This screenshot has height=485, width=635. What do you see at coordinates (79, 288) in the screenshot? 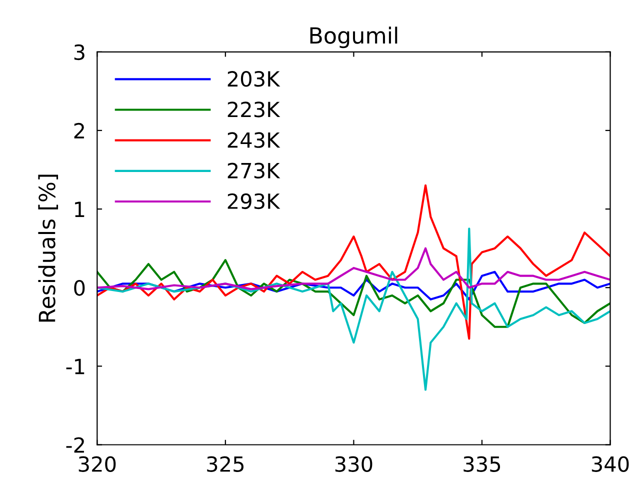
I see `y-tick-label: 0` at bounding box center [79, 288].